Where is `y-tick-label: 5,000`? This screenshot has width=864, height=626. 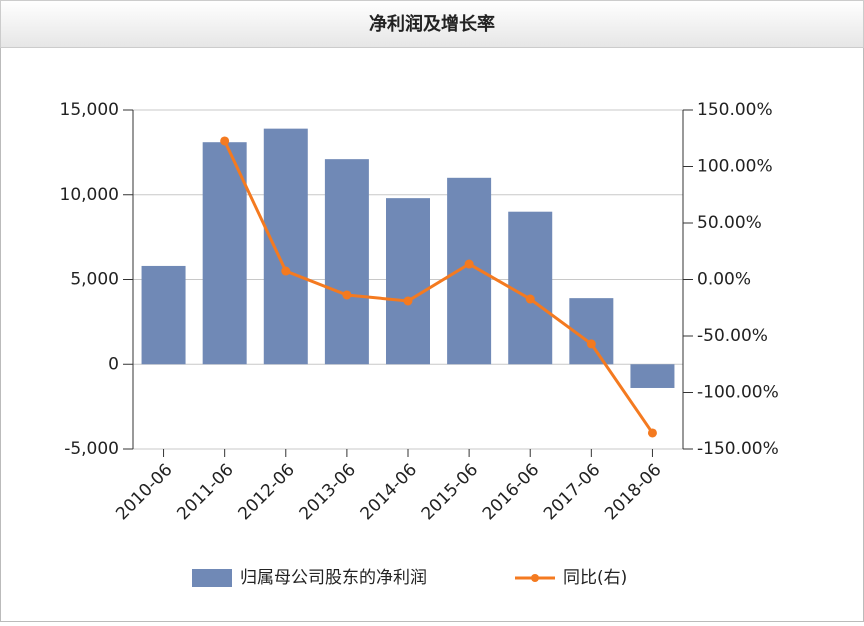 y-tick-label: 5,000 is located at coordinates (94, 280).